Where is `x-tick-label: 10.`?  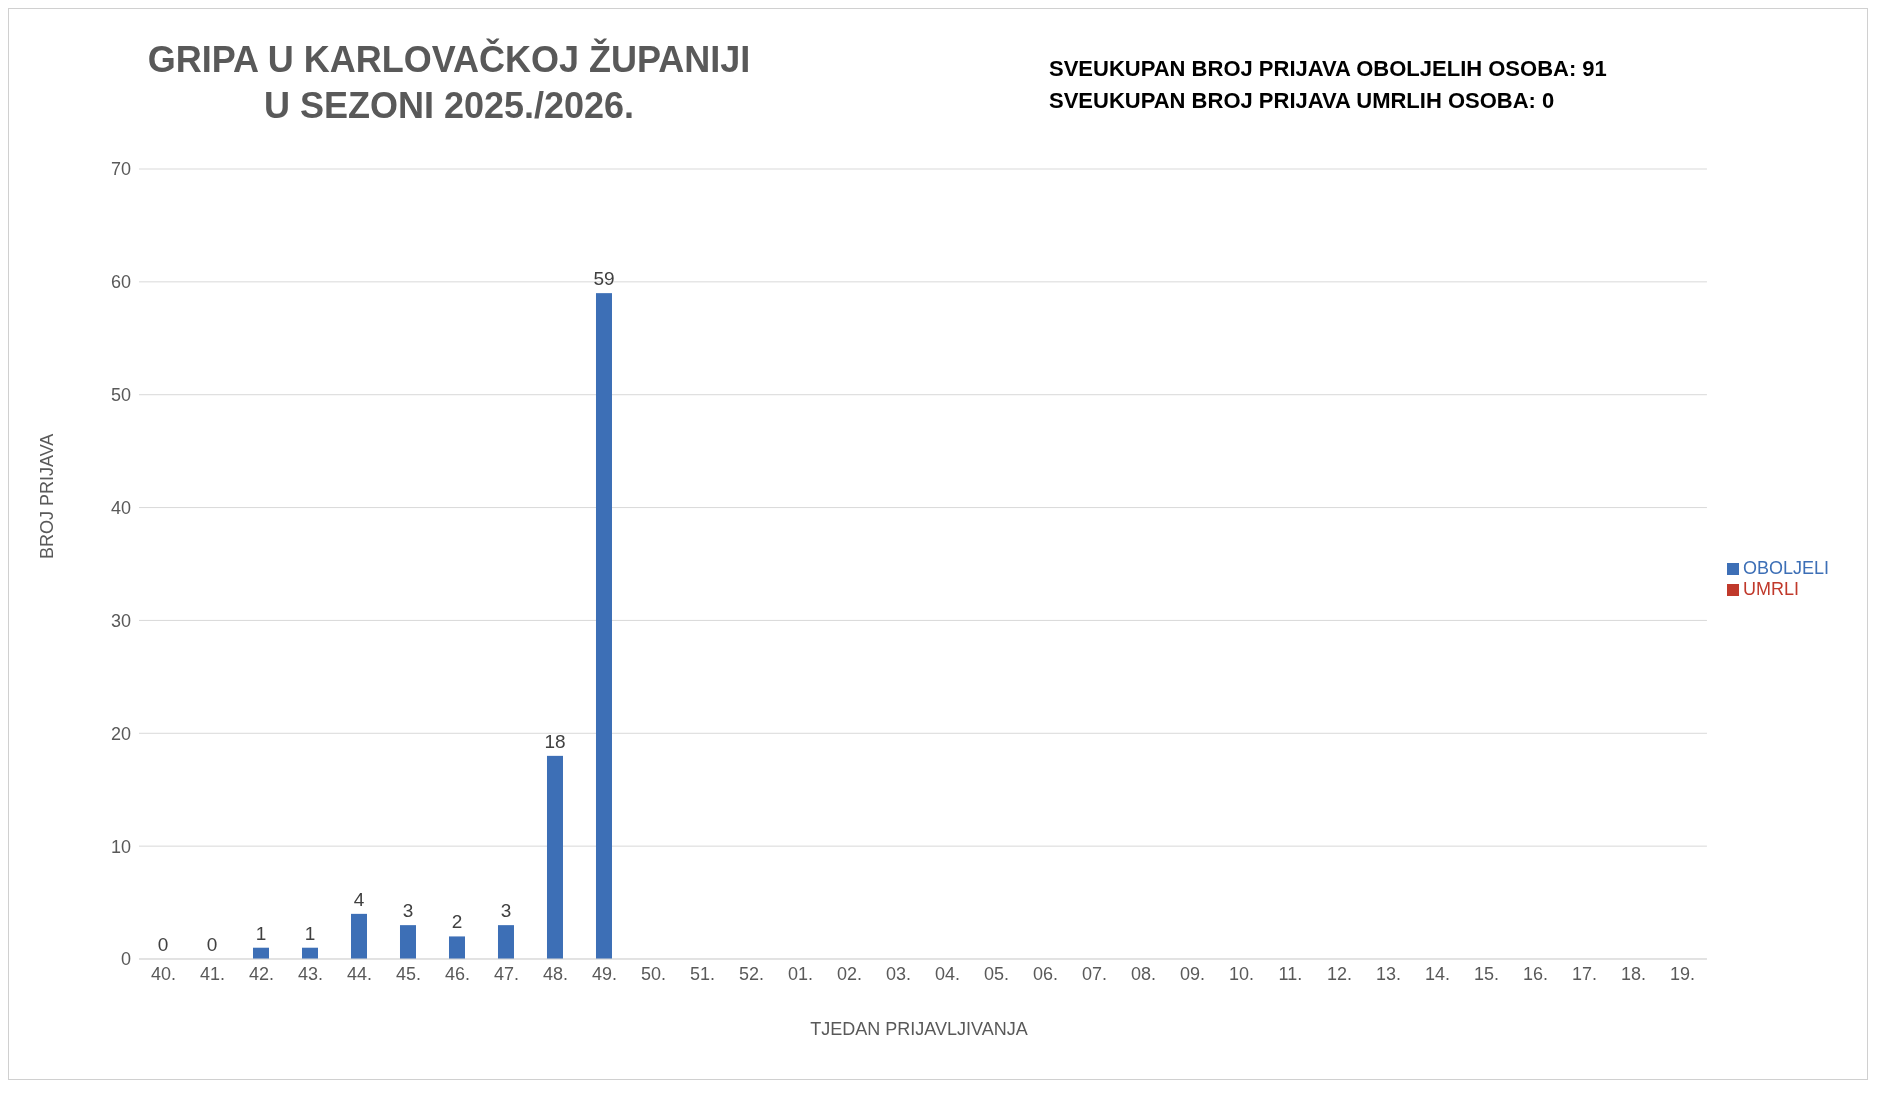 x-tick-label: 10. is located at coordinates (1241, 973).